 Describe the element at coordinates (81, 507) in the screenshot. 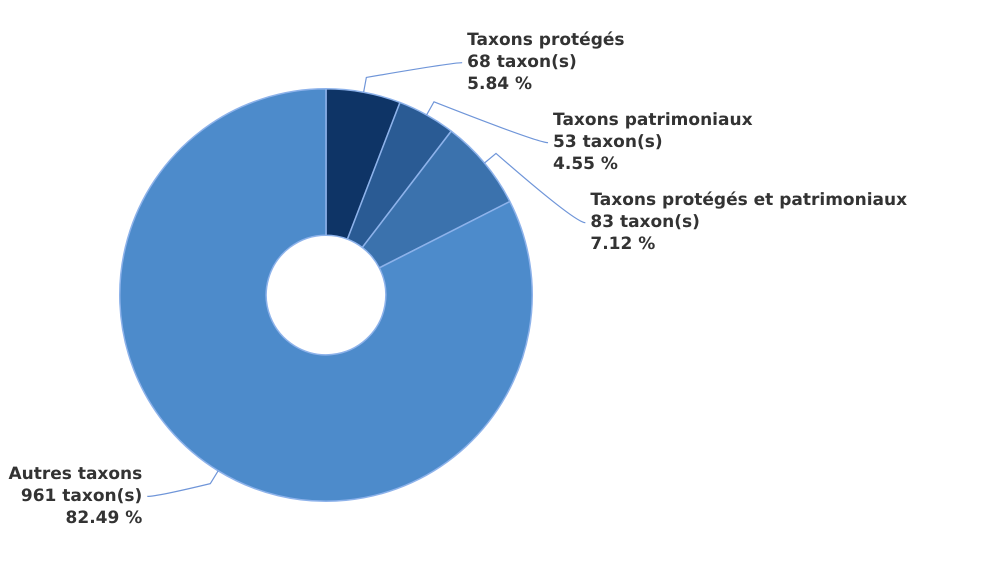

I see `data-label: 961 taxon(s) 82.49 %` at that location.